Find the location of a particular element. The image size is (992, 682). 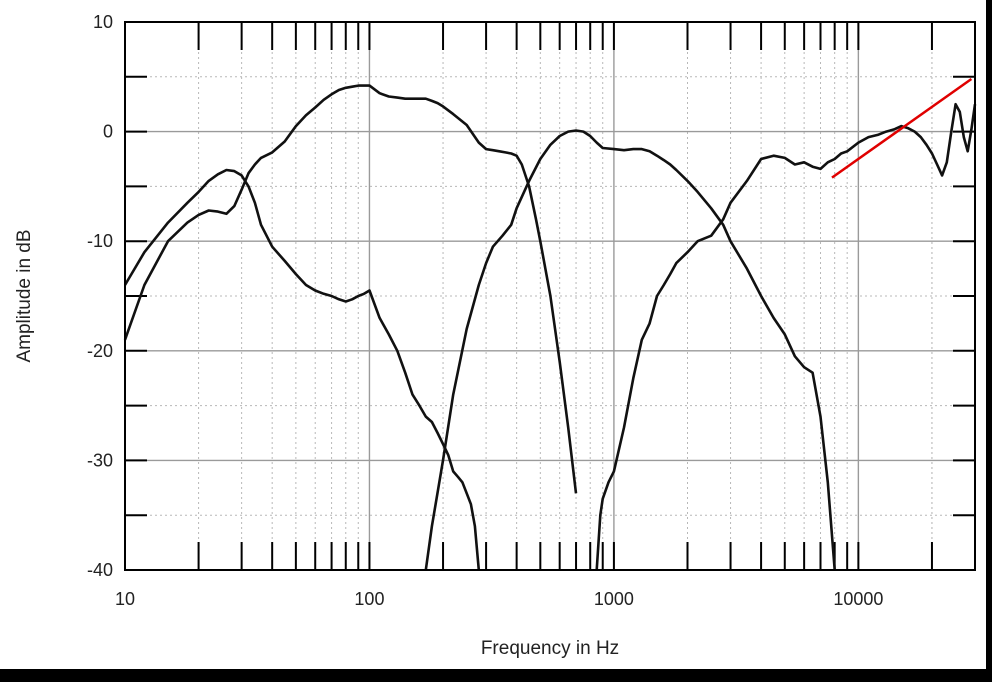

red-annotation-line is located at coordinates (902, 128).